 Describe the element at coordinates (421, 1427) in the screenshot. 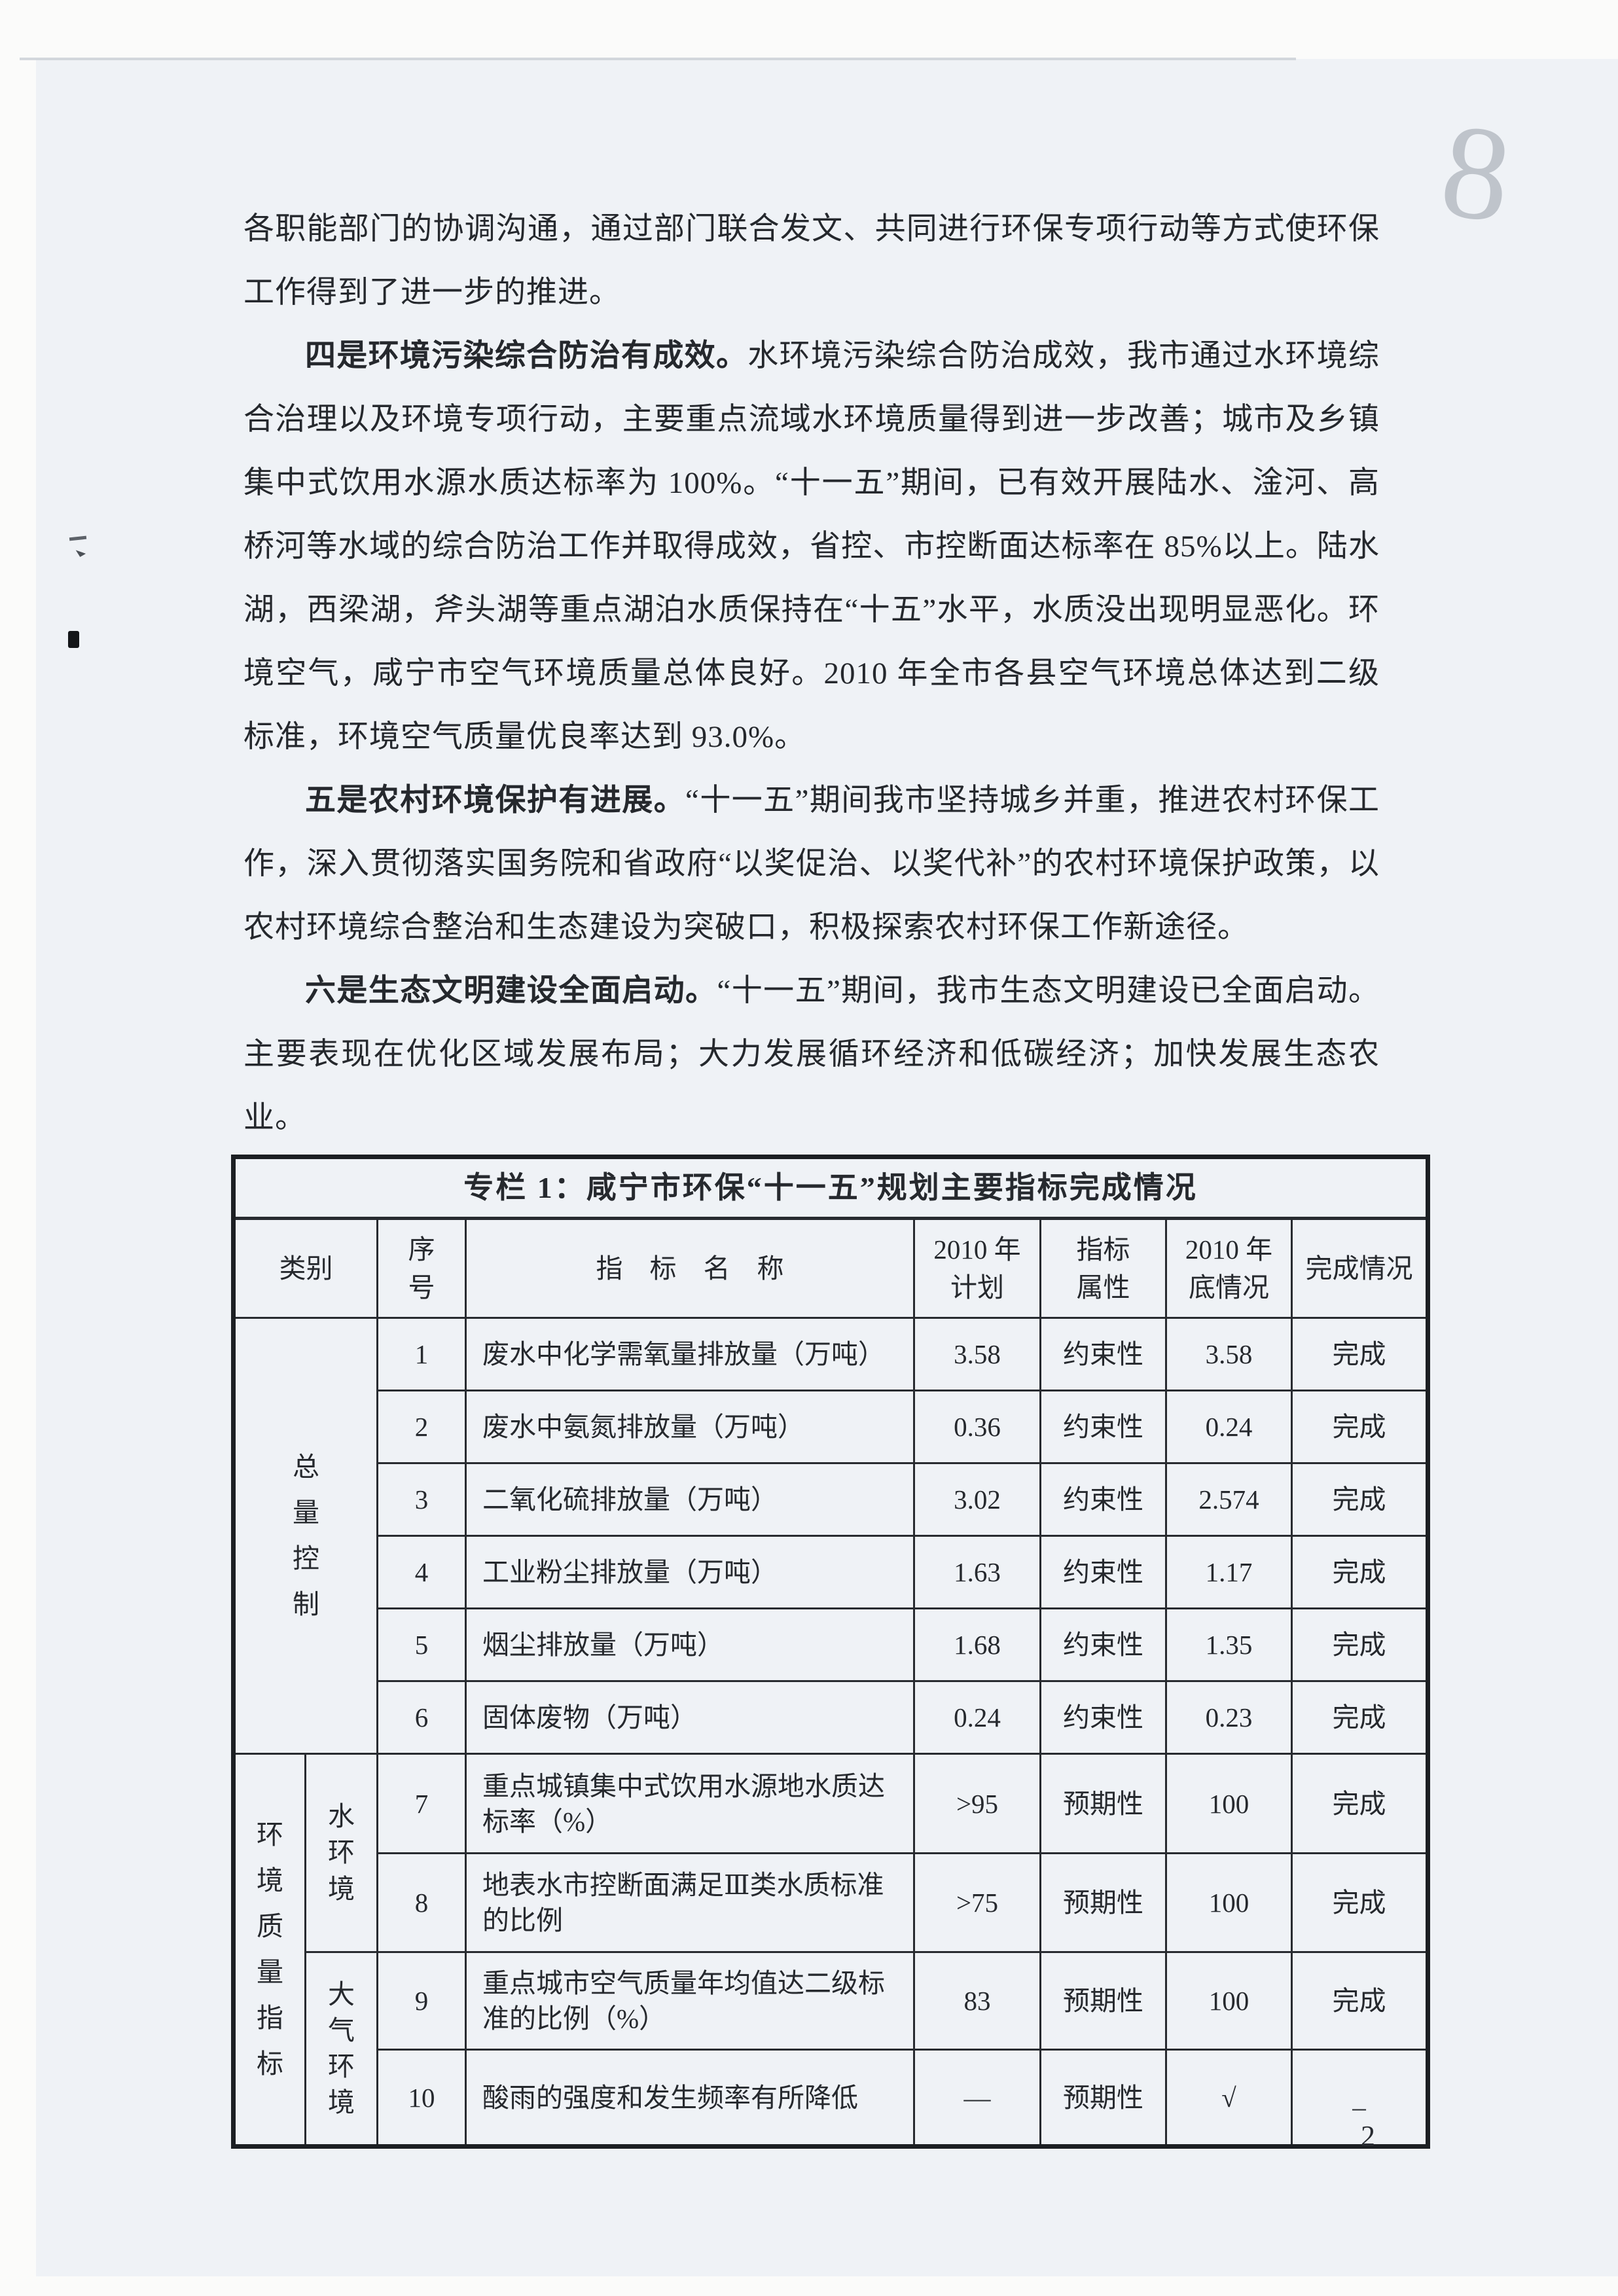

I see `cell-no: 2` at that location.